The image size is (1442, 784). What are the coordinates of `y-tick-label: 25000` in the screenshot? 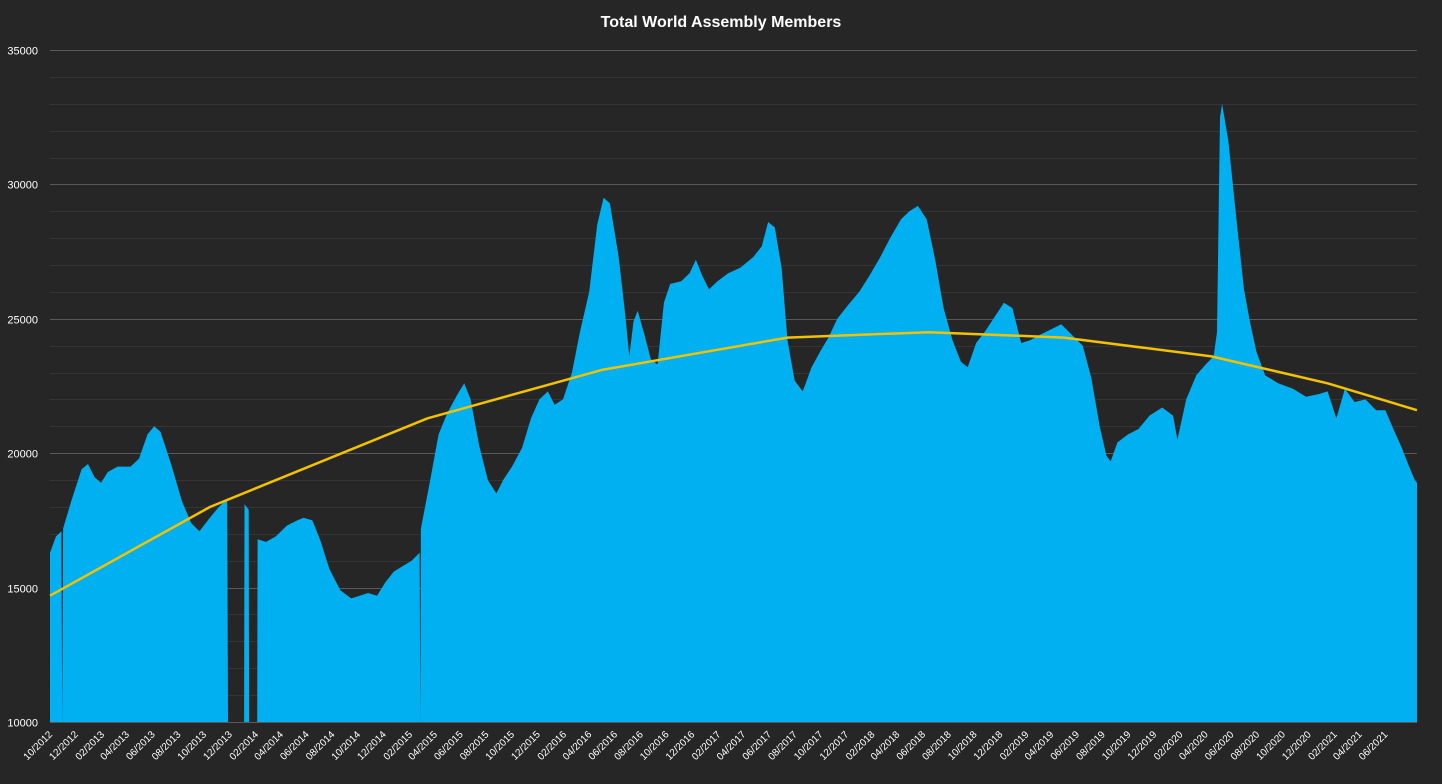 It's located at (22, 321).